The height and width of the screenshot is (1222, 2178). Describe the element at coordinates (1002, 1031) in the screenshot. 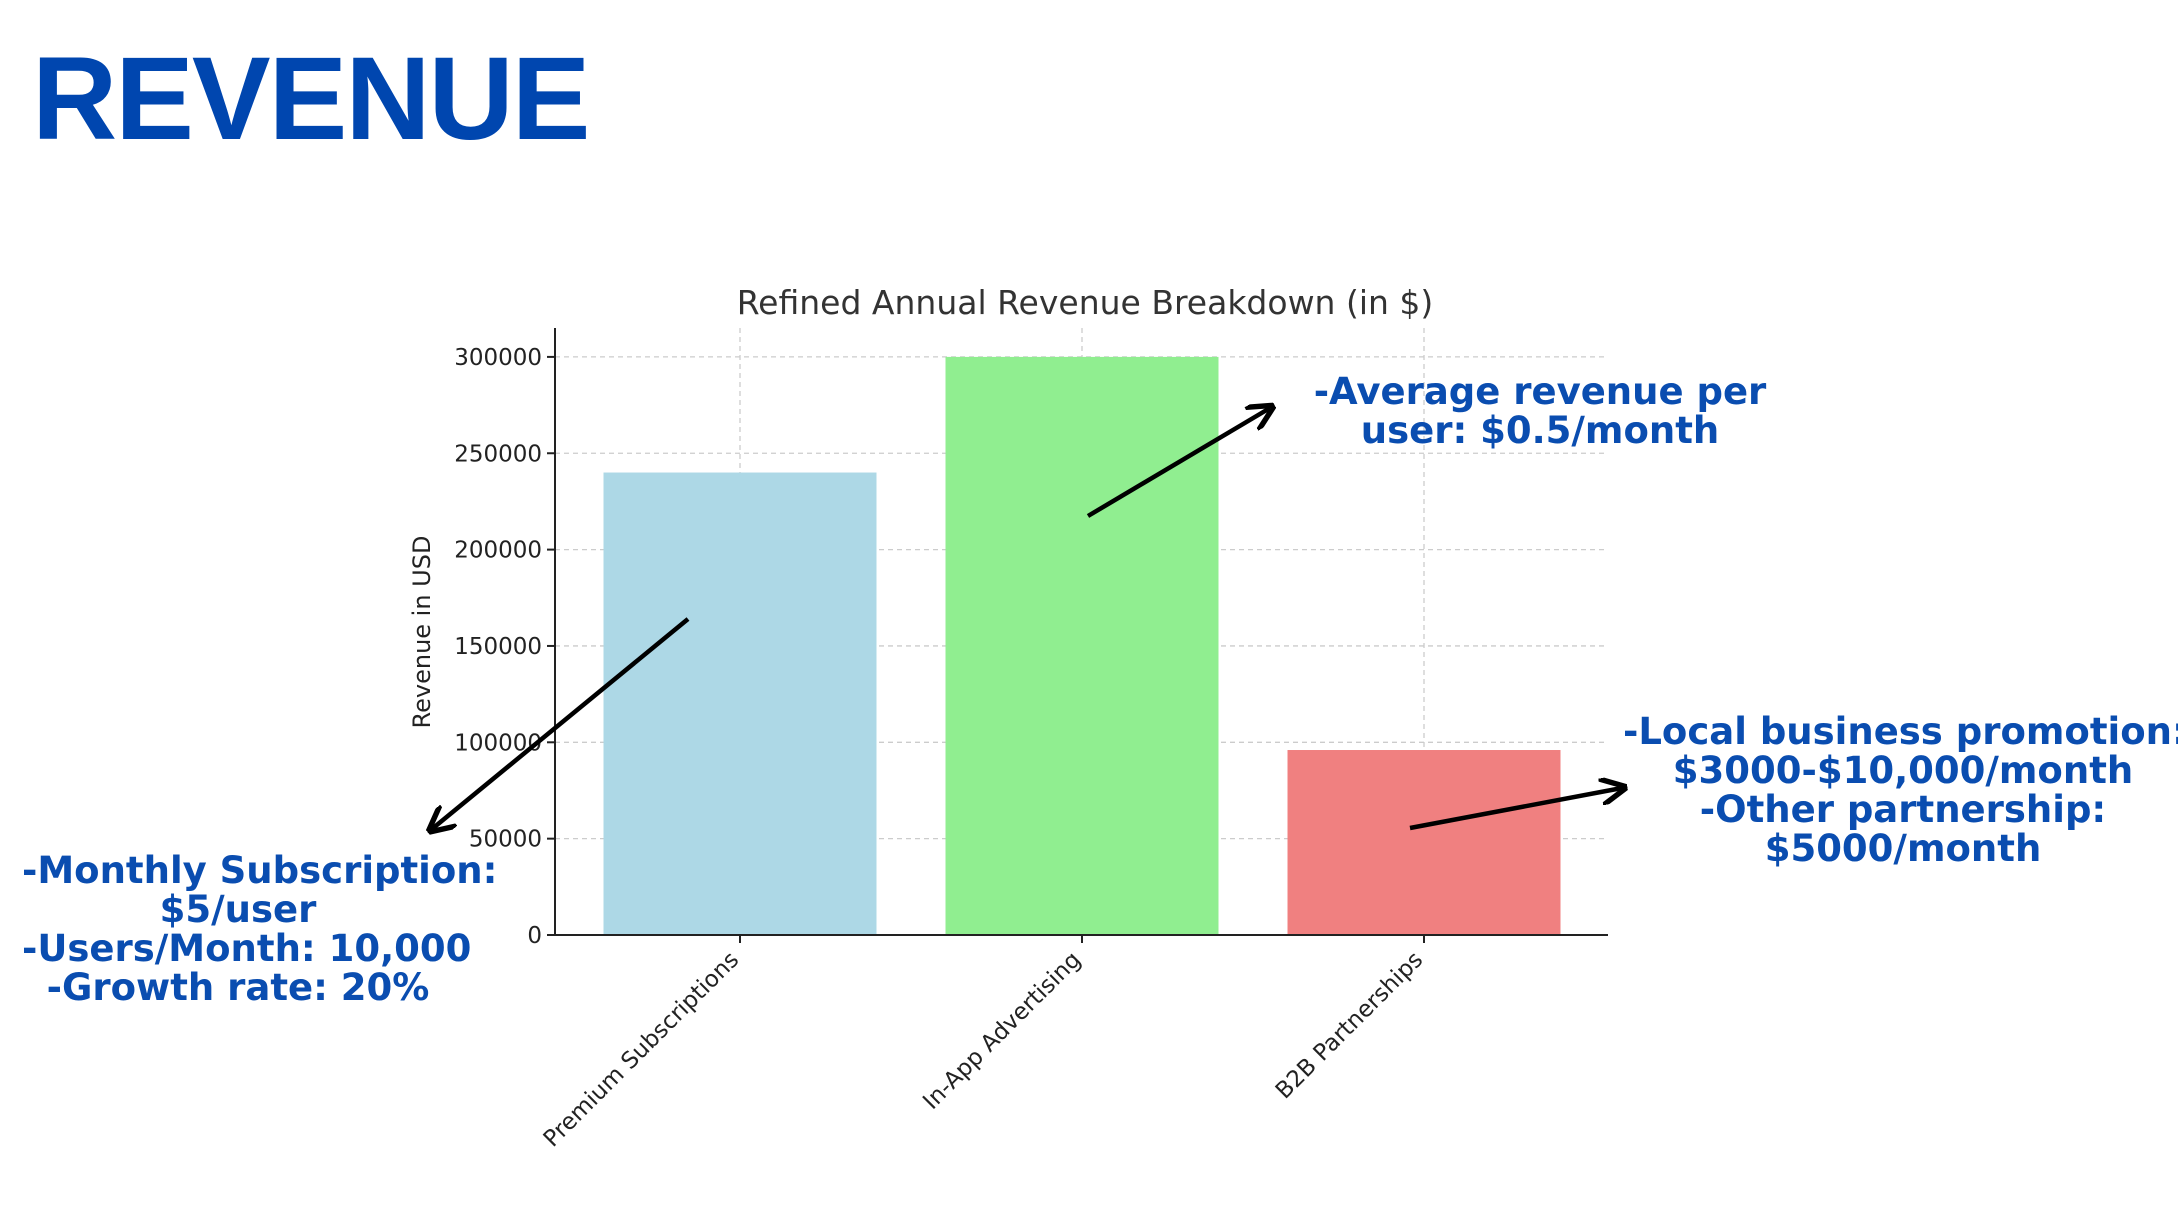

I see `x-tick-label: In-App Advertising` at that location.